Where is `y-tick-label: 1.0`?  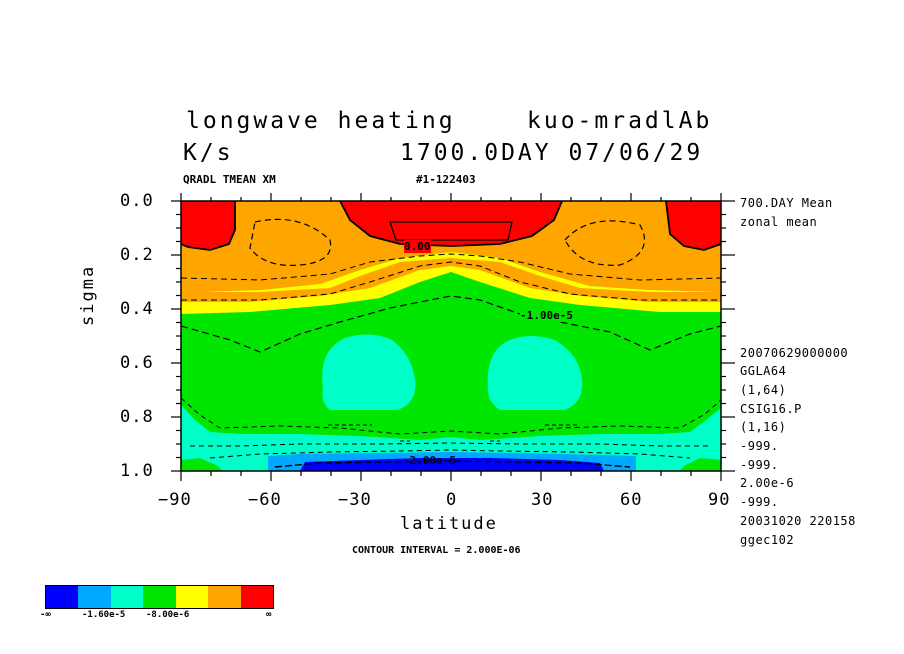 y-tick-label: 1.0 is located at coordinates (137, 471).